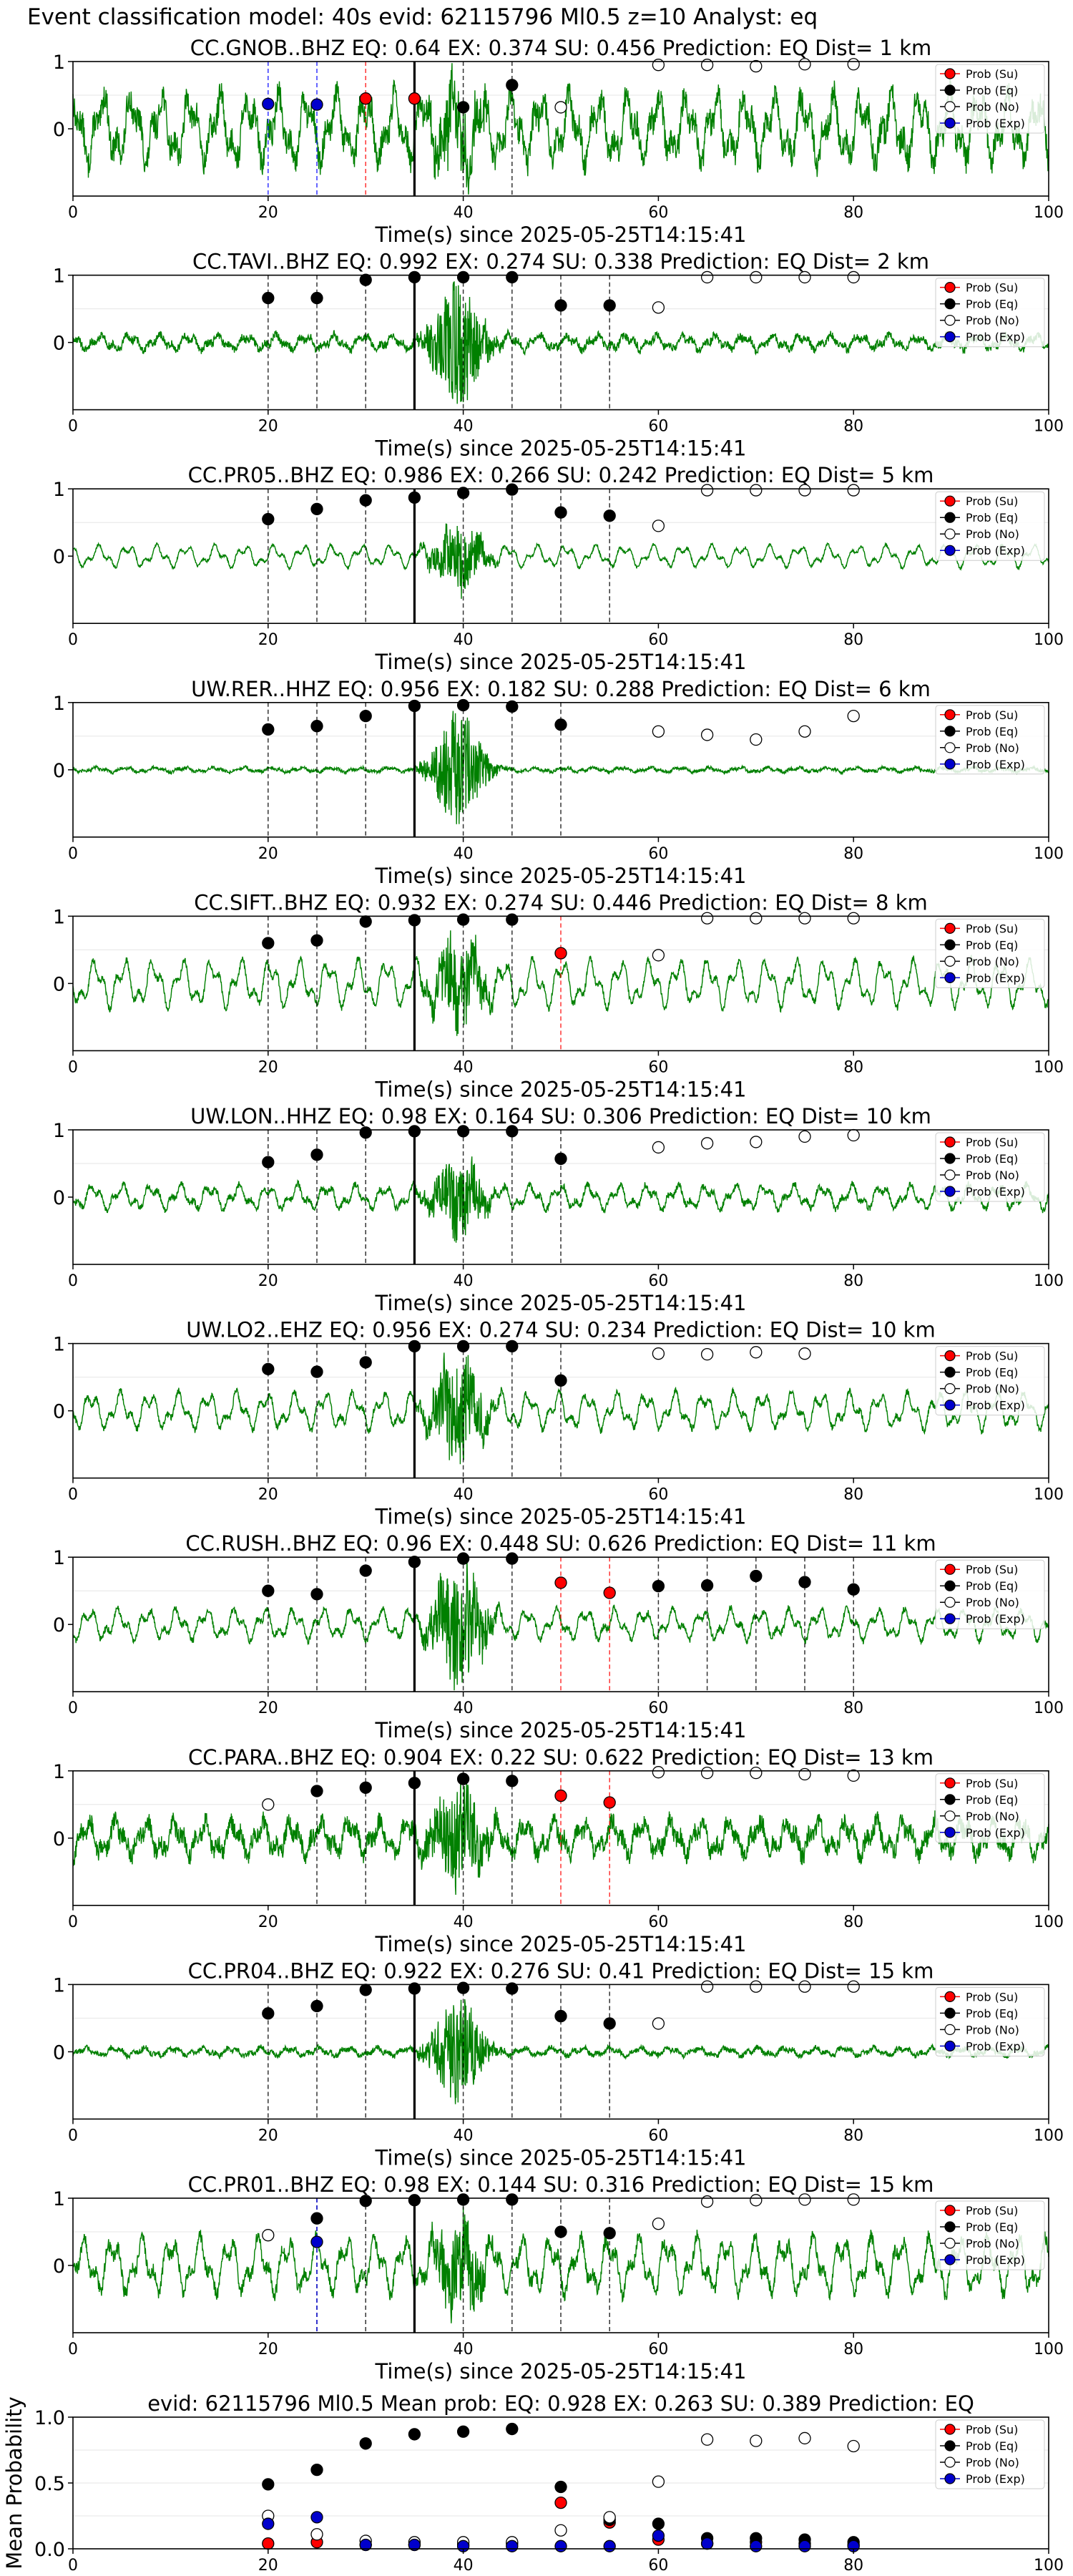 This screenshot has width=1073, height=2576. I want to click on legend-label: Prob (Eq), so click(992, 945).